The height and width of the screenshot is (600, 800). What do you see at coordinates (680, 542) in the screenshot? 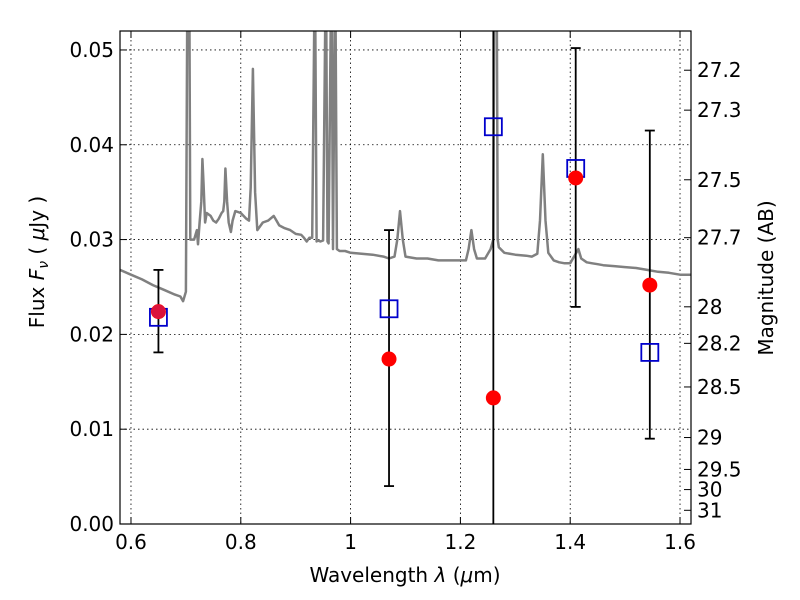
I see `x-tick-label: 1.6` at bounding box center [680, 542].